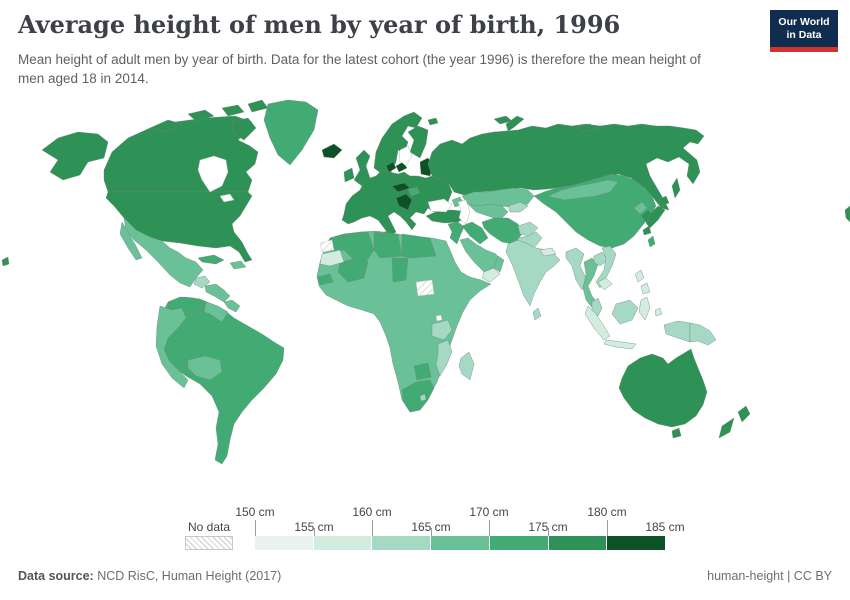  Describe the element at coordinates (456, 233) in the screenshot. I see `country-syria-levant` at that location.